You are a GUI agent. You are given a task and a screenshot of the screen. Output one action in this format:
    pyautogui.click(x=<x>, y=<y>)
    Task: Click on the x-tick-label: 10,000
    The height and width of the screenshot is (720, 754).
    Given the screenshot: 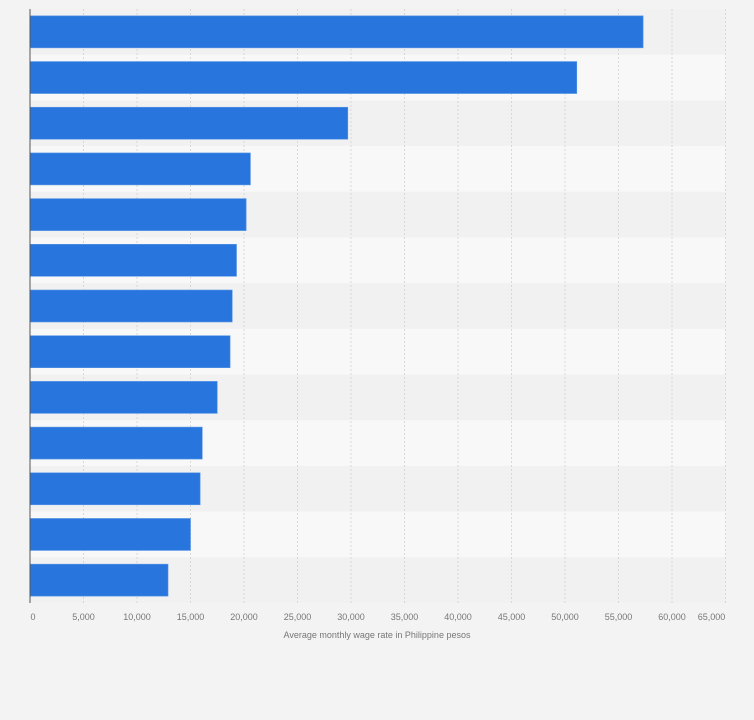 What is the action you would take?
    pyautogui.click(x=137, y=617)
    